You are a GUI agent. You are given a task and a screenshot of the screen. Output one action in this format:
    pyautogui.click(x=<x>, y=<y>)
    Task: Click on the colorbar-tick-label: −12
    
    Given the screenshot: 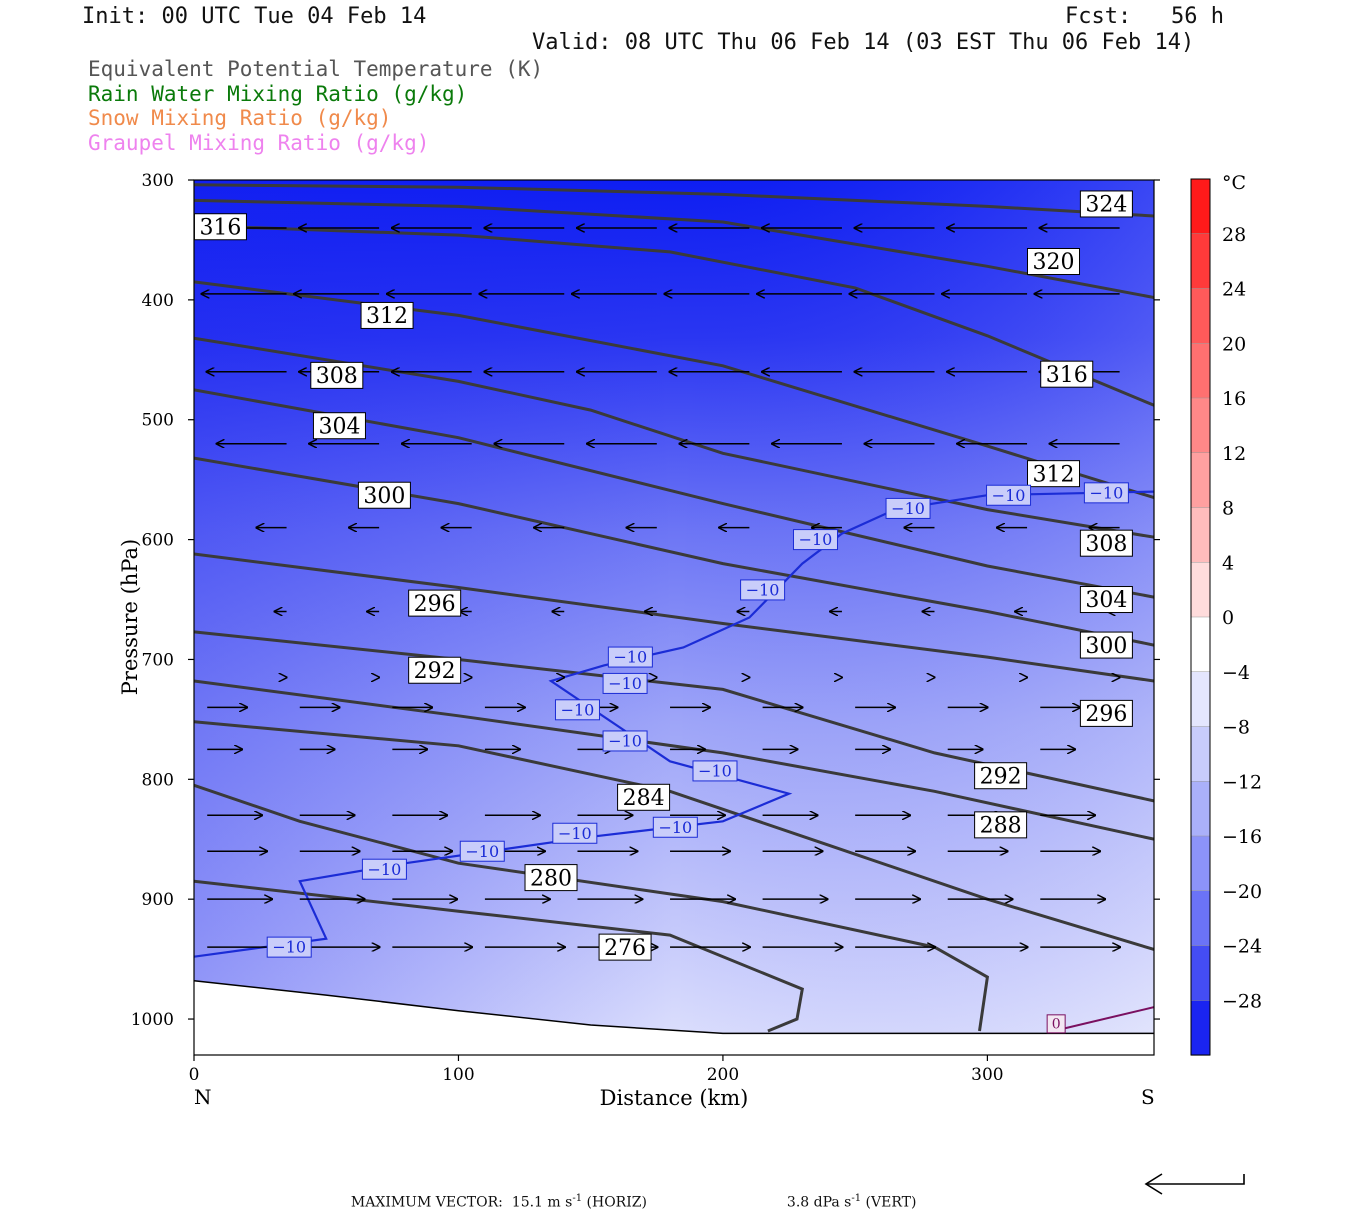 What is the action you would take?
    pyautogui.click(x=1242, y=782)
    